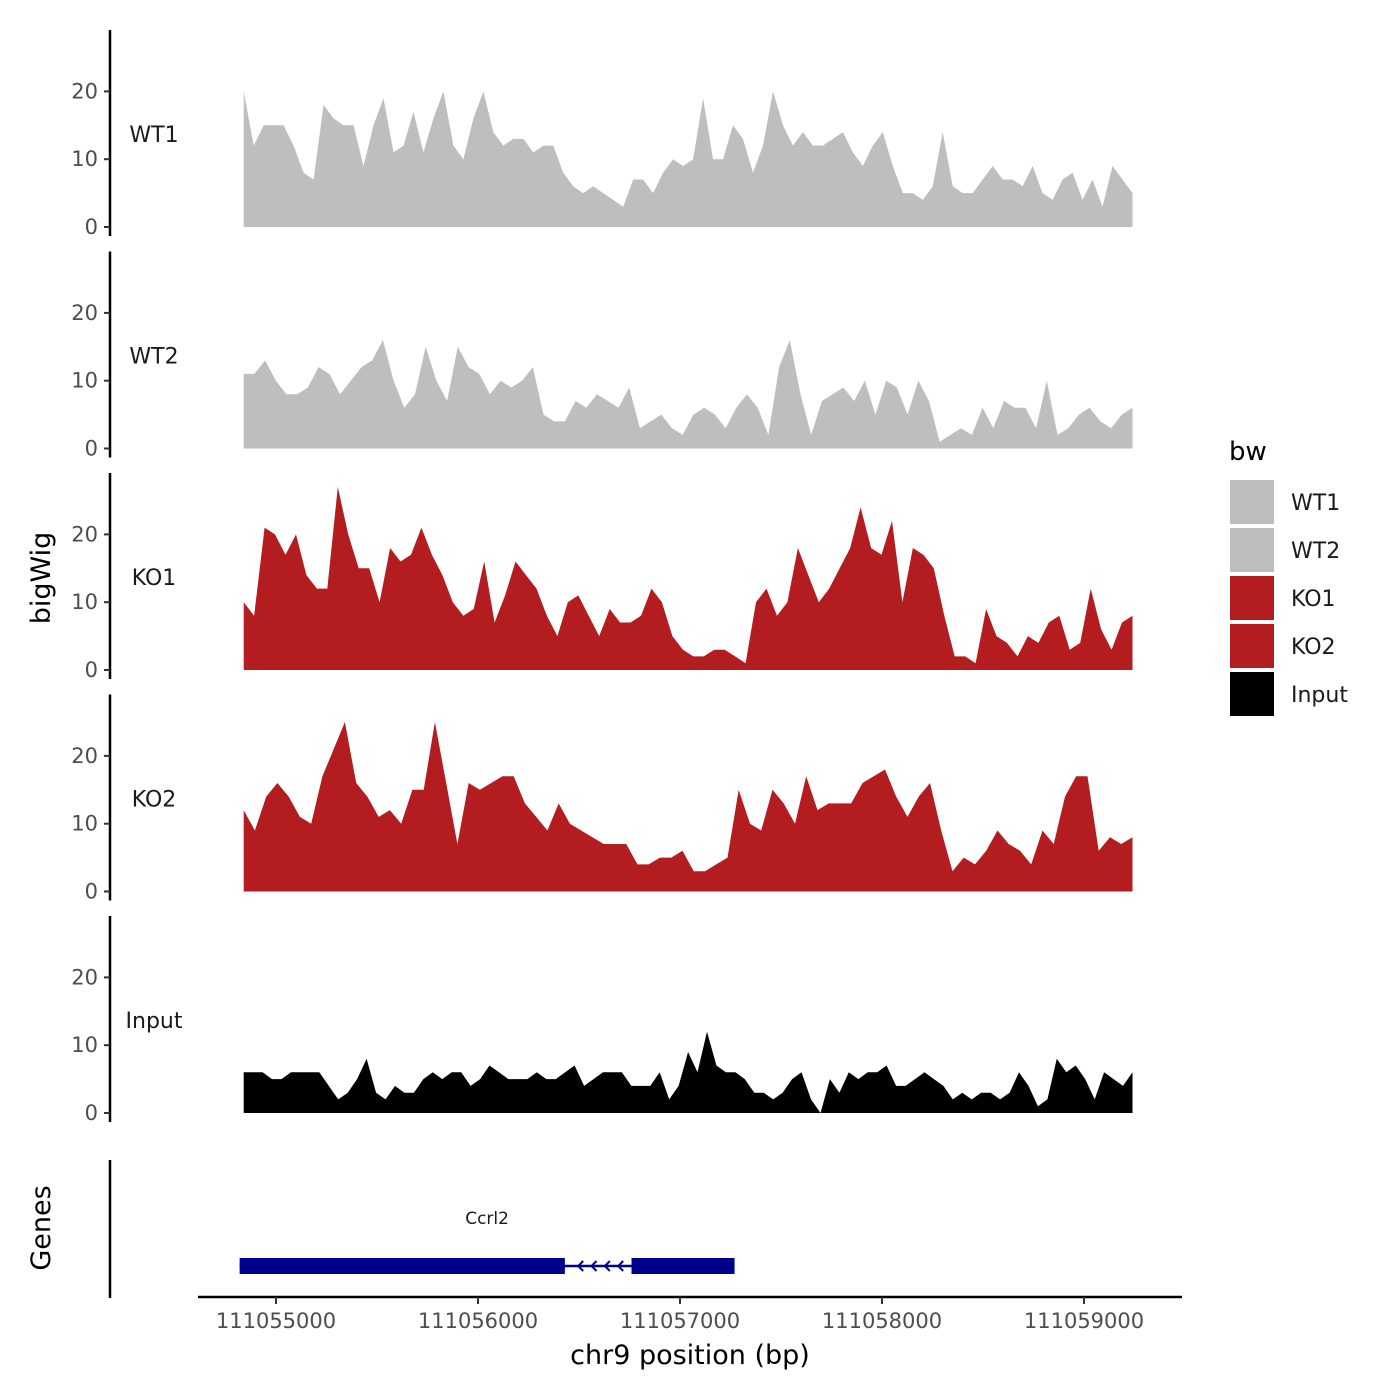 The height and width of the screenshot is (1400, 1400). Describe the element at coordinates (41, 1227) in the screenshot. I see `genes-axis-title: Genes` at that location.